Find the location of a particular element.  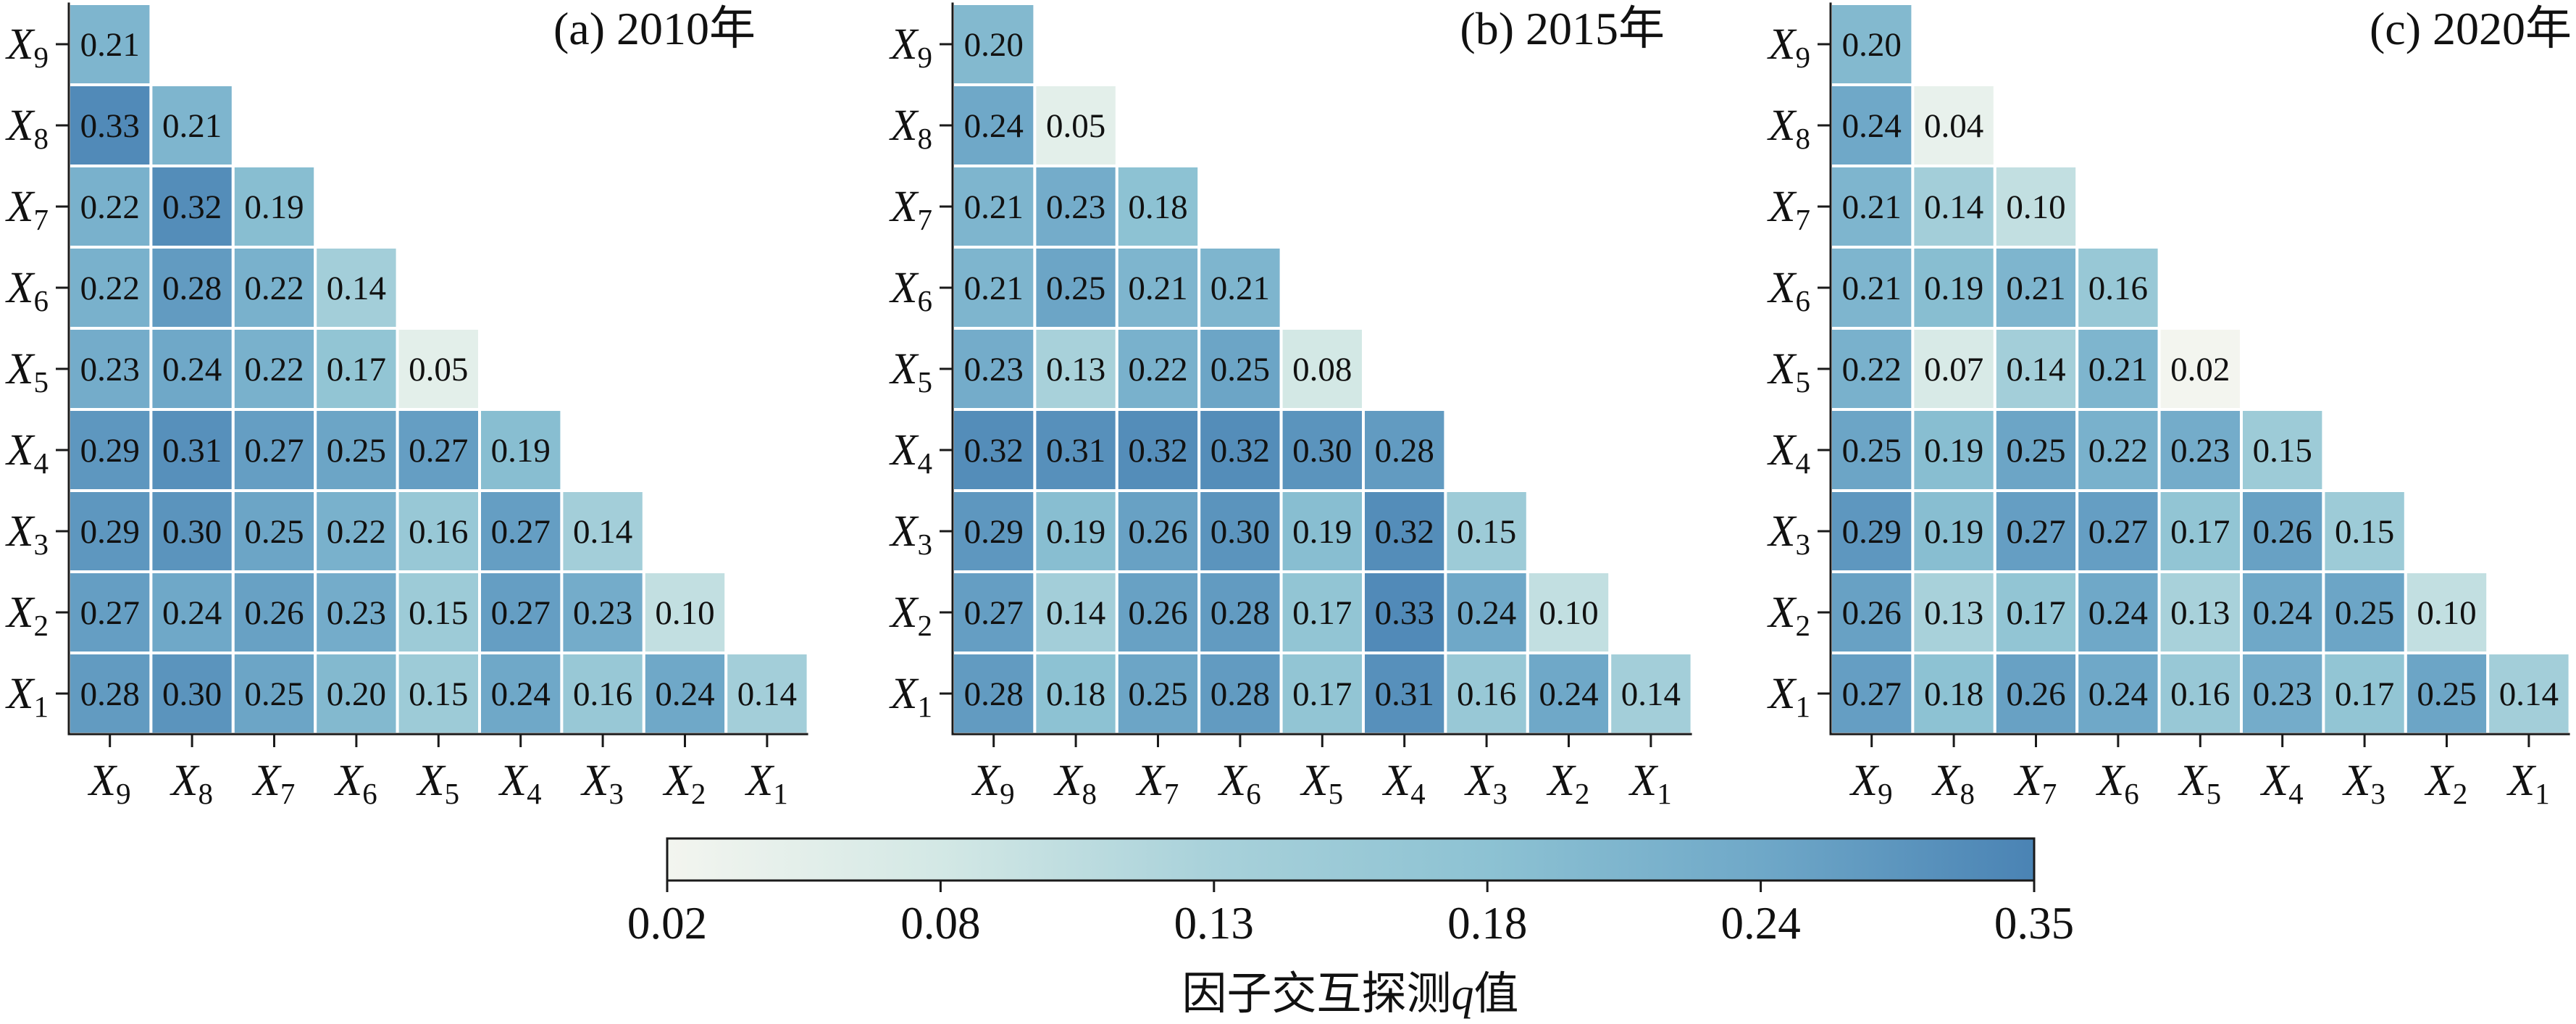

panel-title: (c) 2020年 is located at coordinates (2471, 28).